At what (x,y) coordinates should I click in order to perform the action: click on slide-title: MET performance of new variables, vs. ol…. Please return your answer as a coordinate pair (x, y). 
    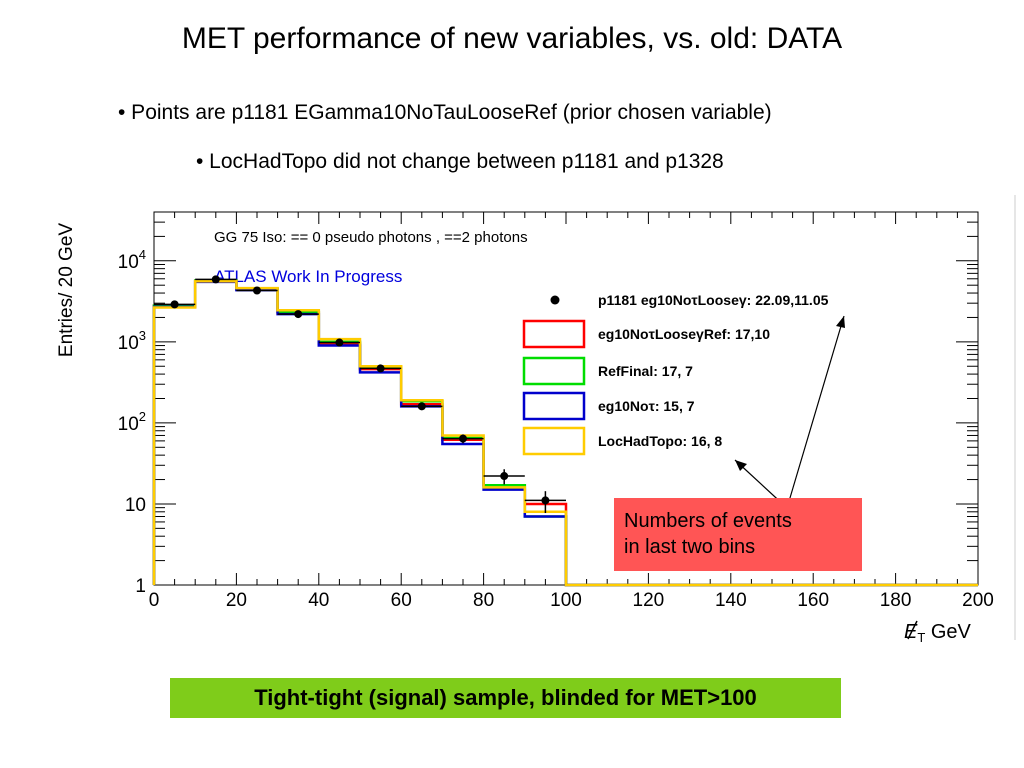
    Looking at the image, I should click on (512, 38).